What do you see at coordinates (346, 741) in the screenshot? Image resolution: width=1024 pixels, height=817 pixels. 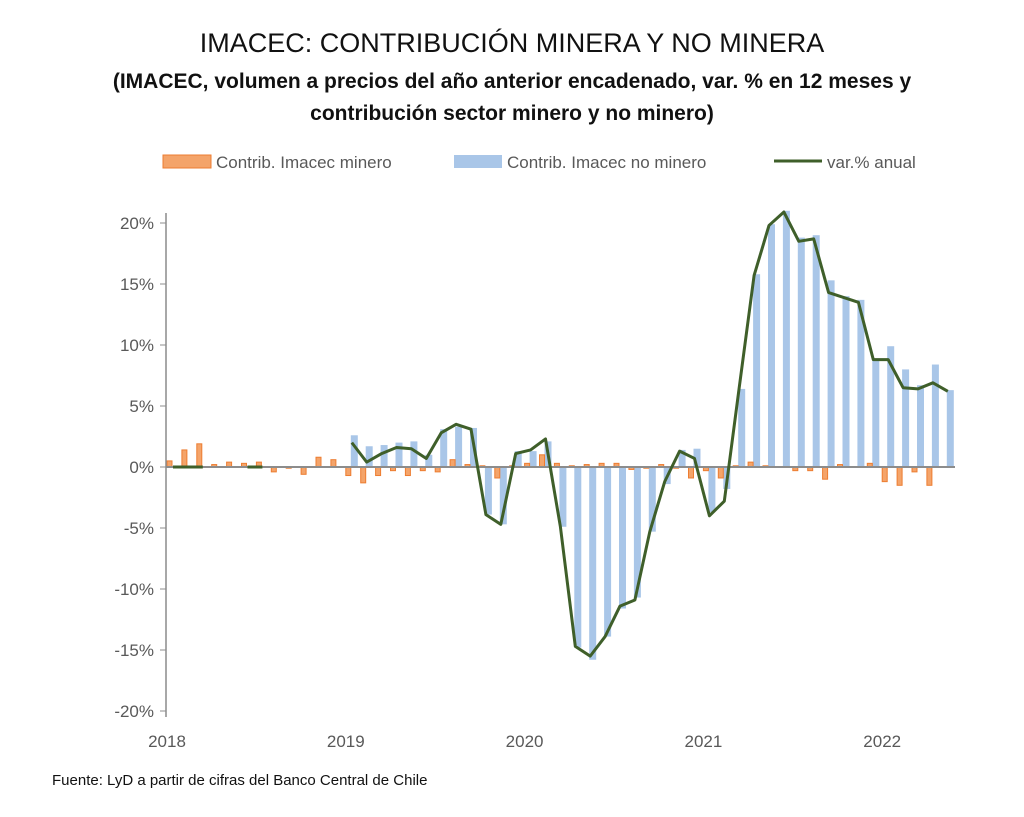 I see `x-tick-label: 2019` at bounding box center [346, 741].